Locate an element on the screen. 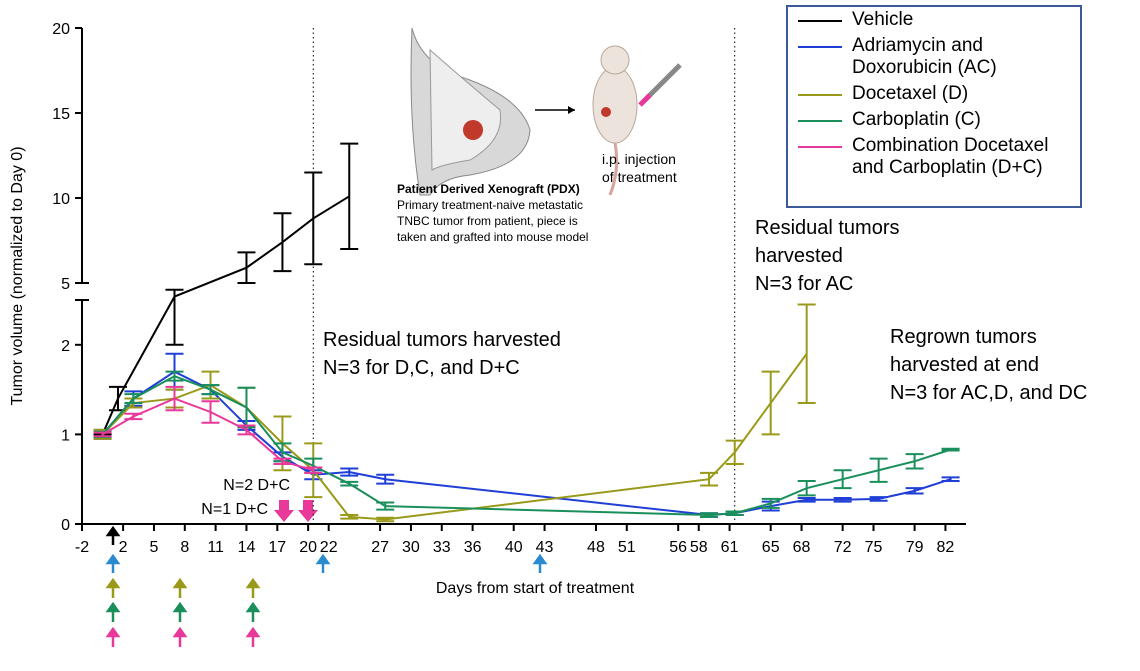  x-tick-label: 36 is located at coordinates (473, 547).